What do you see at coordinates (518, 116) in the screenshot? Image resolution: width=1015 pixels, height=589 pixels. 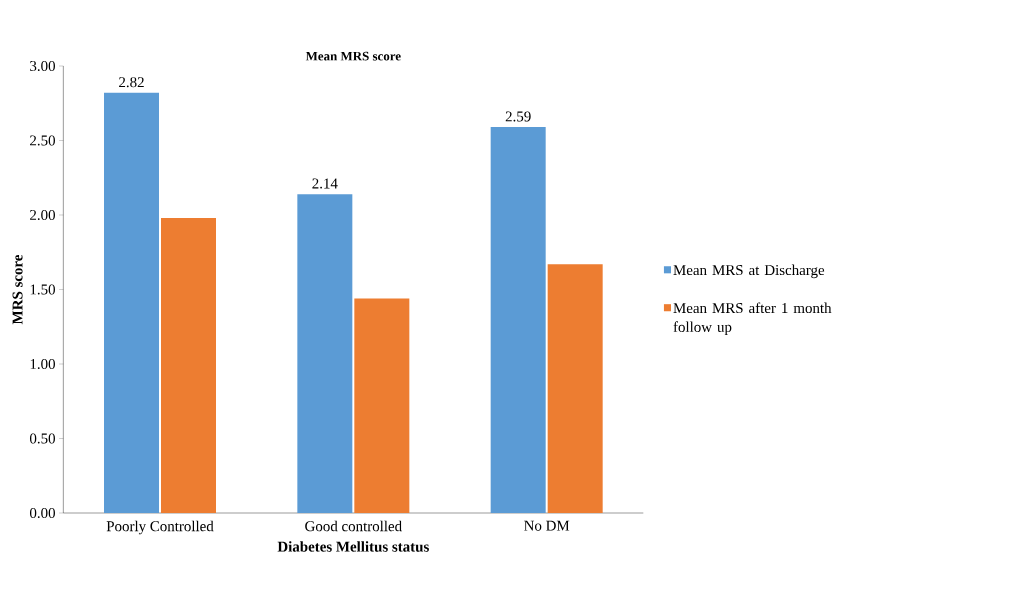 I see `data-label: 2.59` at bounding box center [518, 116].